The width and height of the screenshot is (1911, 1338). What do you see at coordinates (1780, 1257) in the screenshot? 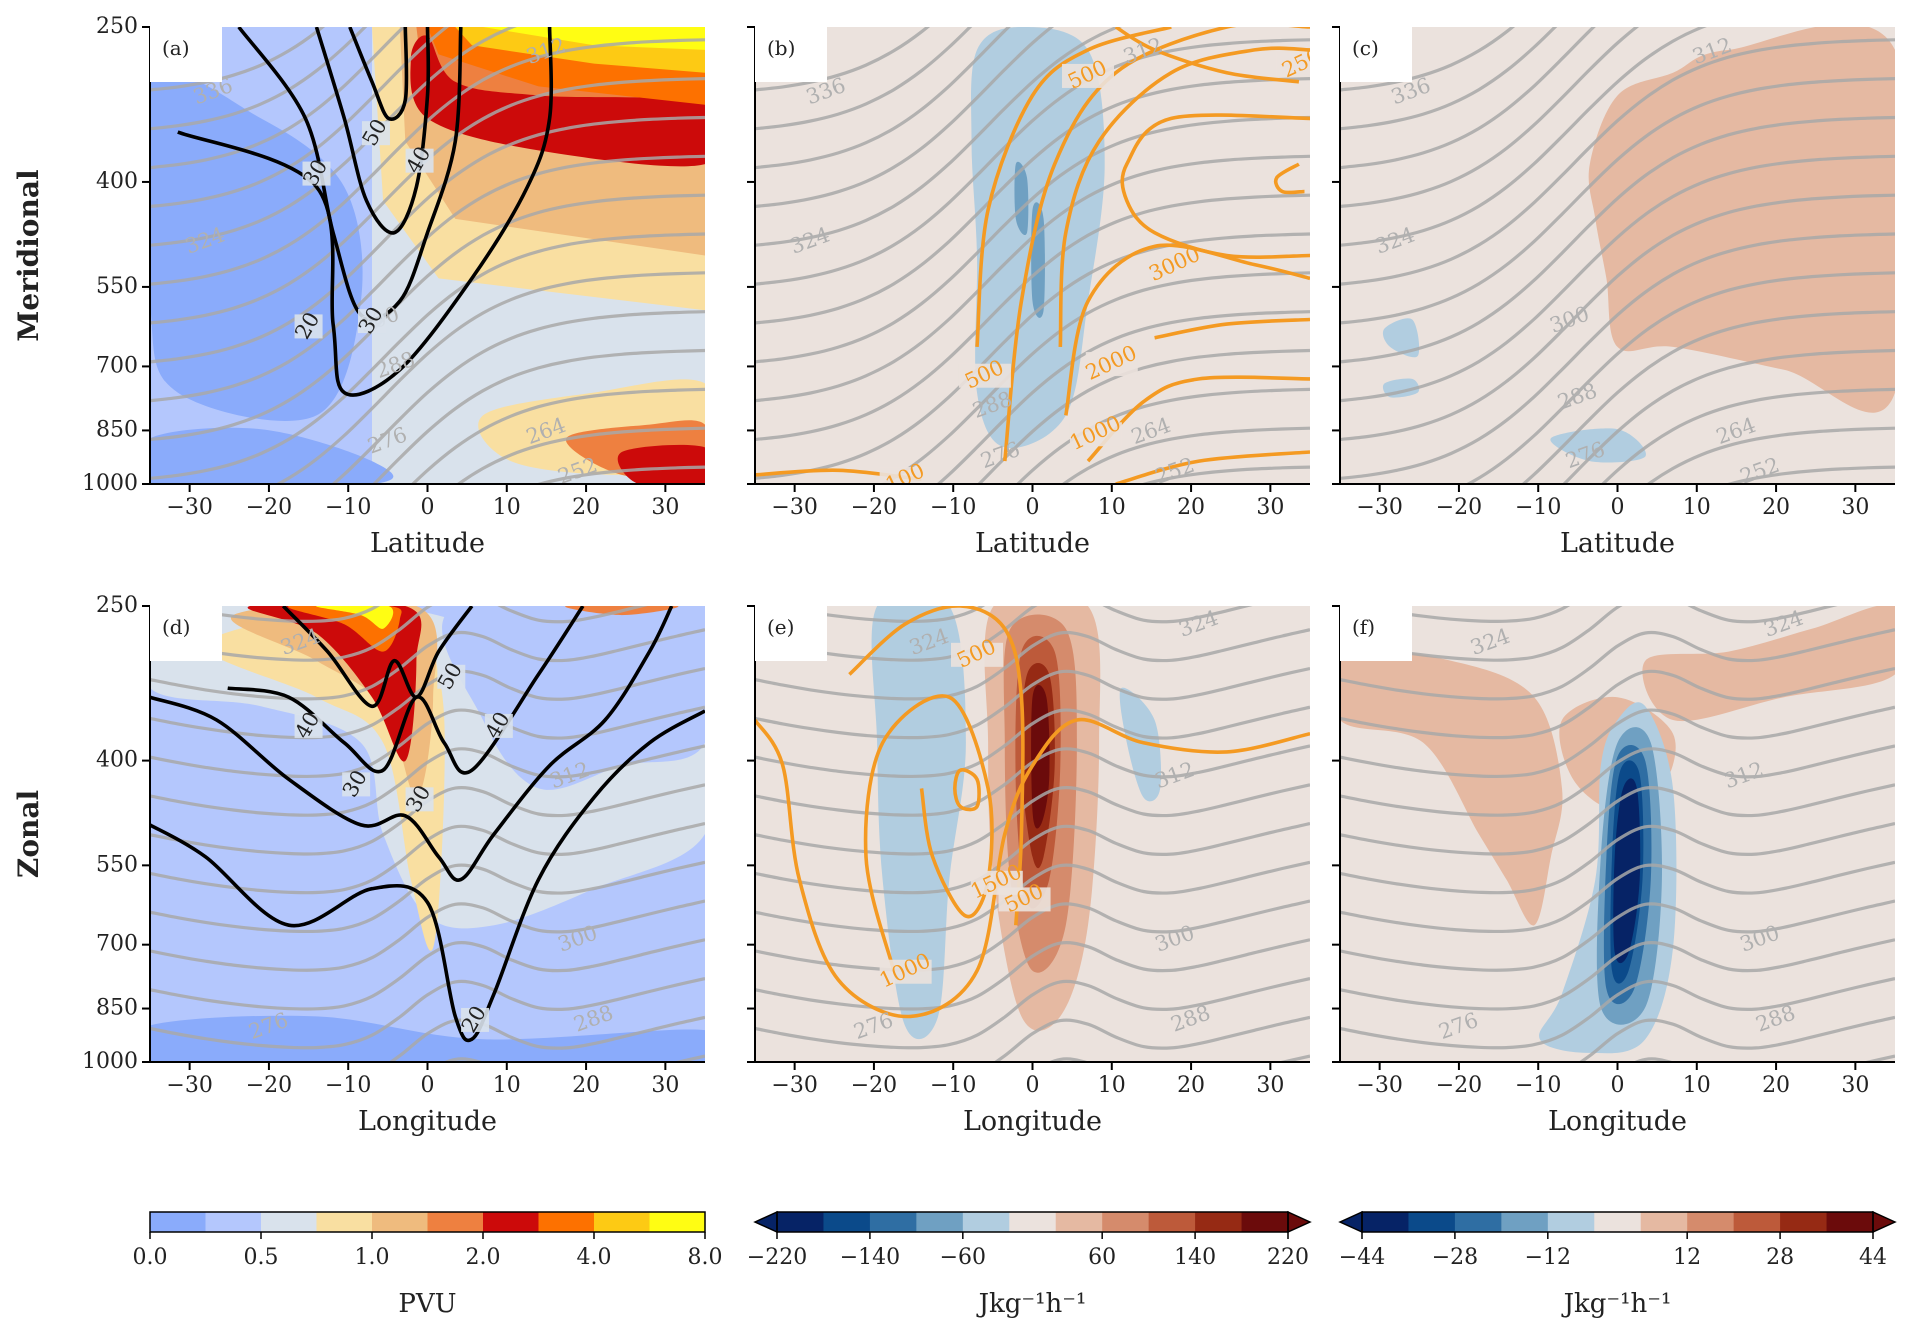
I see `colorbar-tick-label: 28` at bounding box center [1780, 1257].